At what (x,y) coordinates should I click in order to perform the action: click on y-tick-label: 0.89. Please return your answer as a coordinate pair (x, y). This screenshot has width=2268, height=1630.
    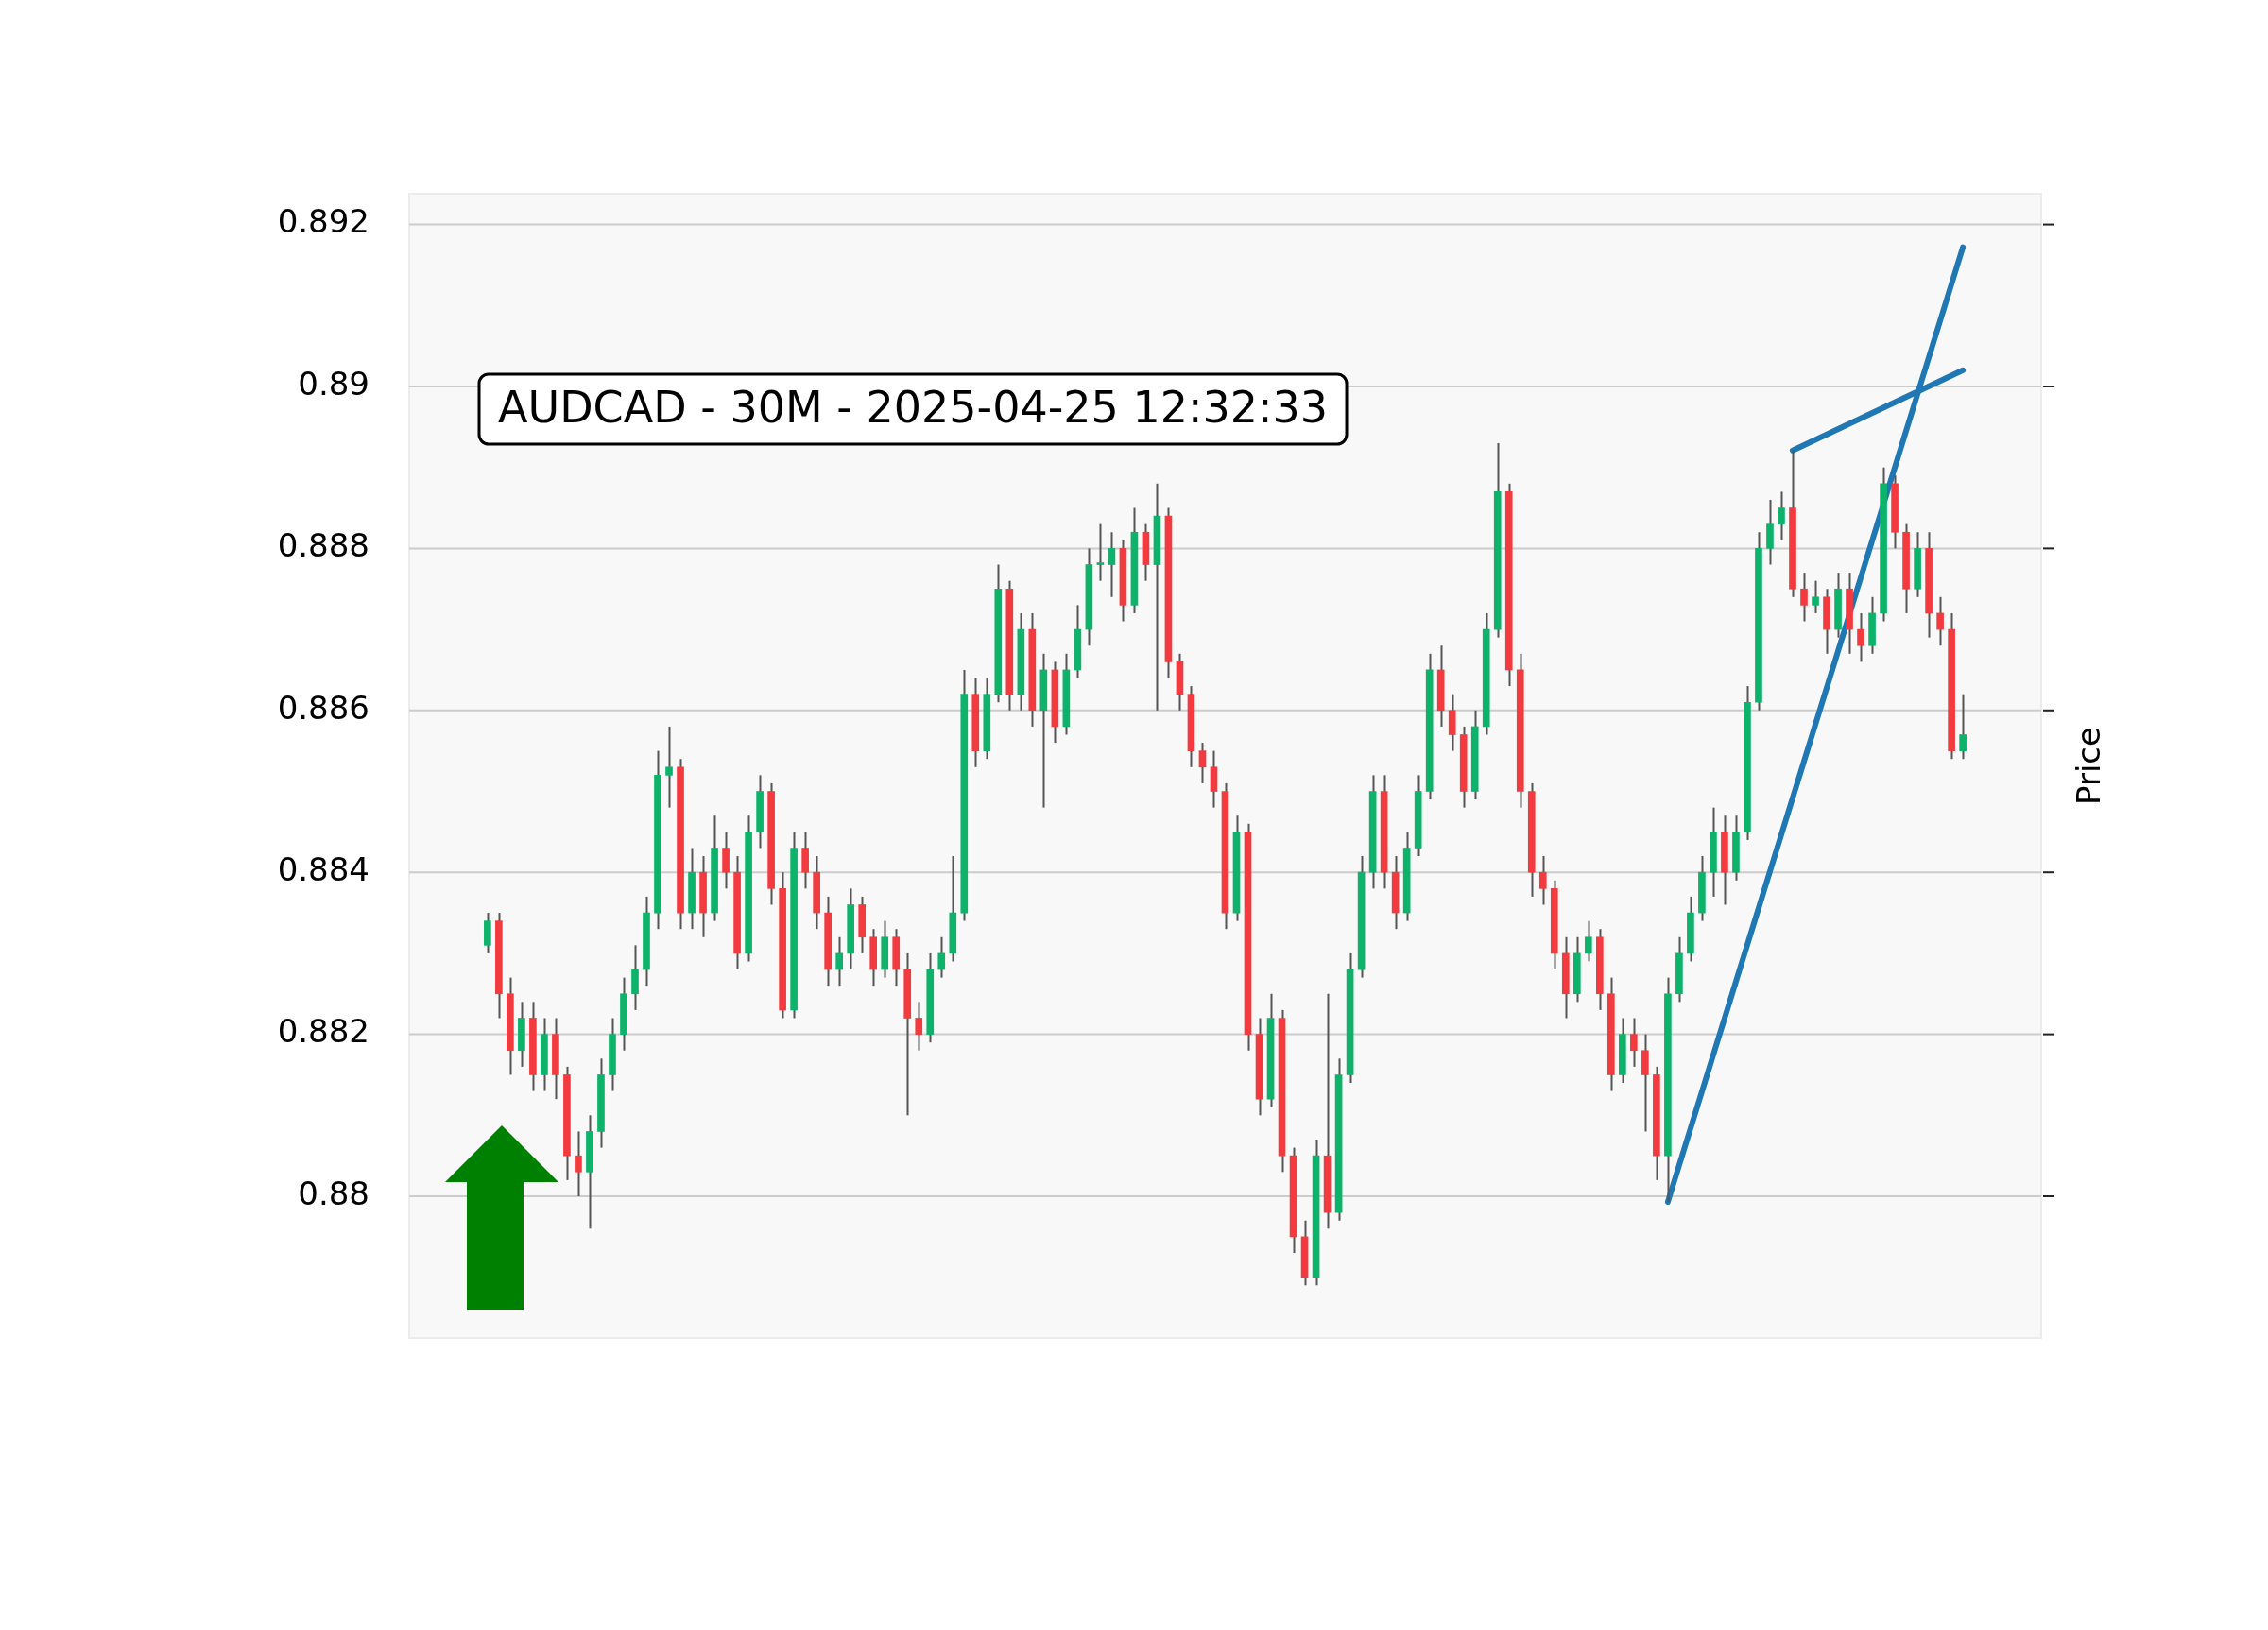
    Looking at the image, I should click on (333, 384).